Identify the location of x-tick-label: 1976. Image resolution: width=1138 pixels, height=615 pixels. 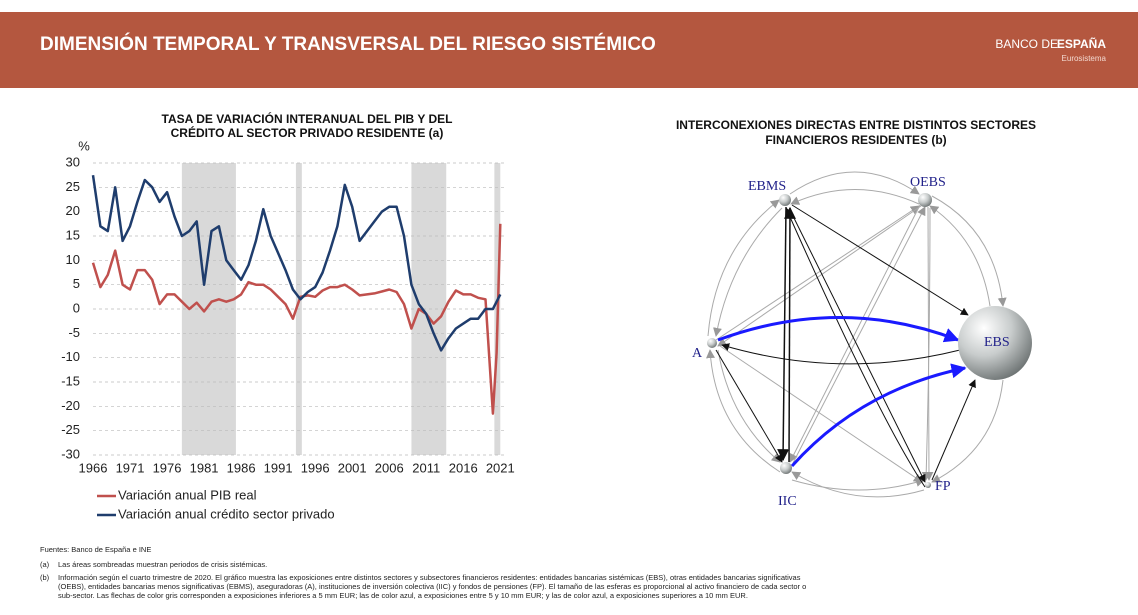
(167, 467).